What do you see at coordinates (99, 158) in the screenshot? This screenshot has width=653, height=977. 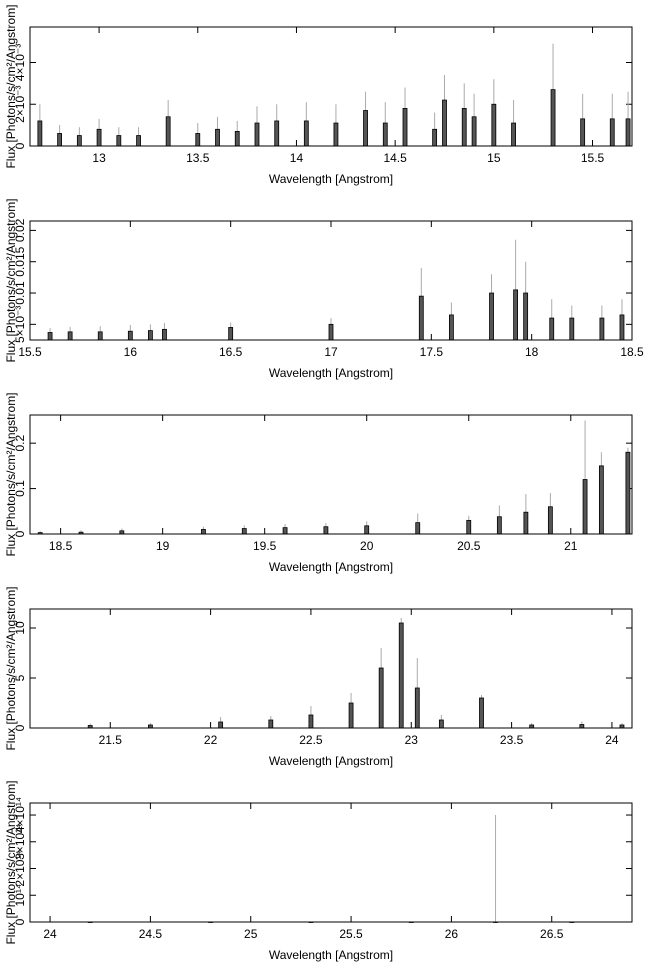 I see `x-tick-label: 13` at bounding box center [99, 158].